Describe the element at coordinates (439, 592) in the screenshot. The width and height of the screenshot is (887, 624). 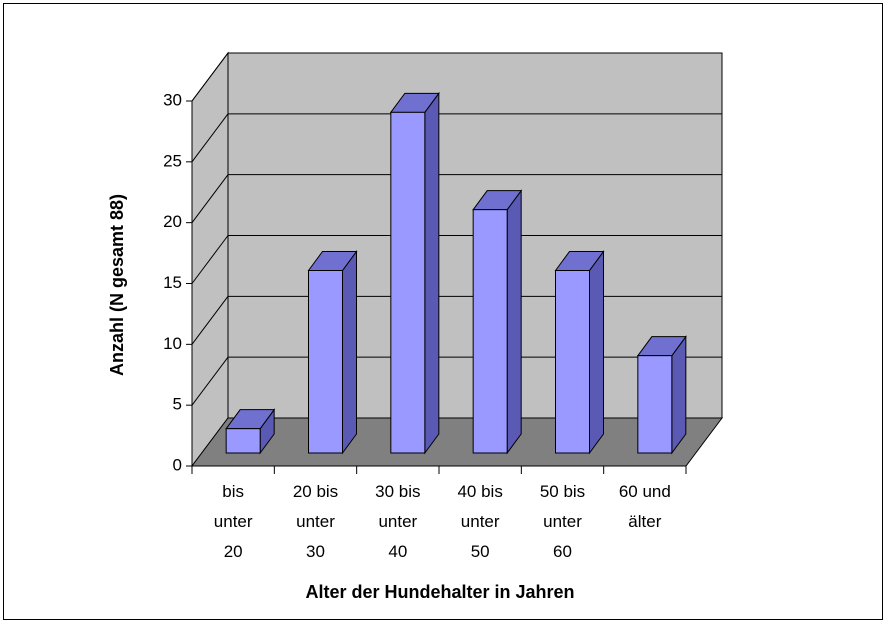
I see `x-axis-label: Alter der Hundehalter in Jahren` at that location.